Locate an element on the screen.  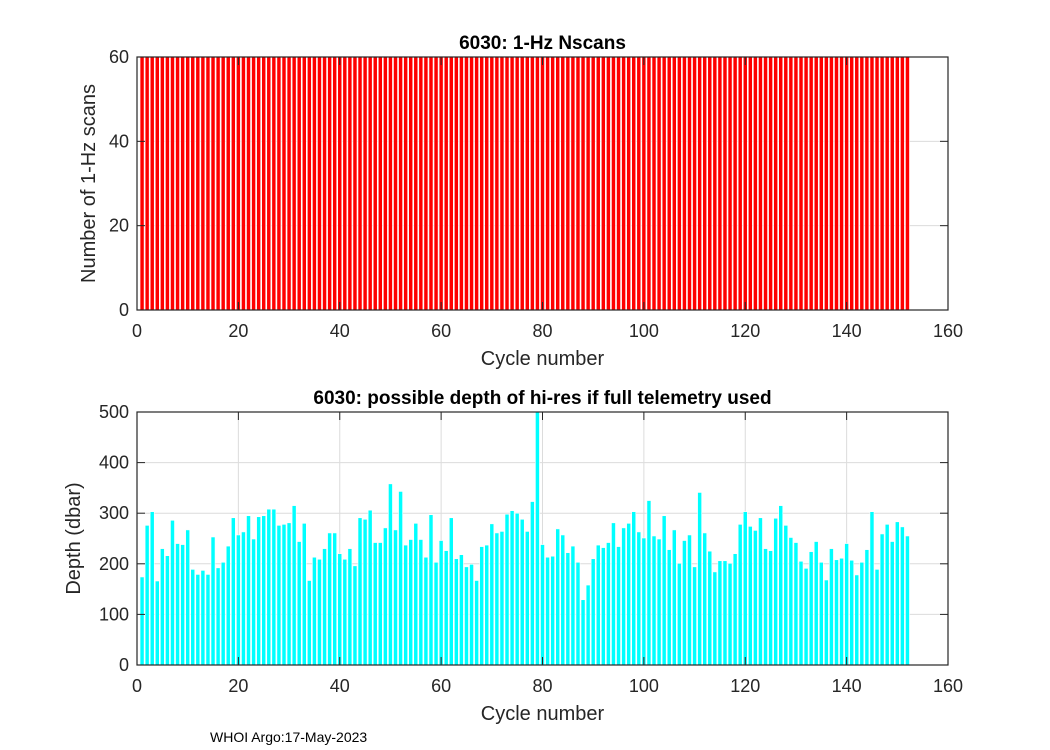
x-tick-label: 40 is located at coordinates (340, 331).